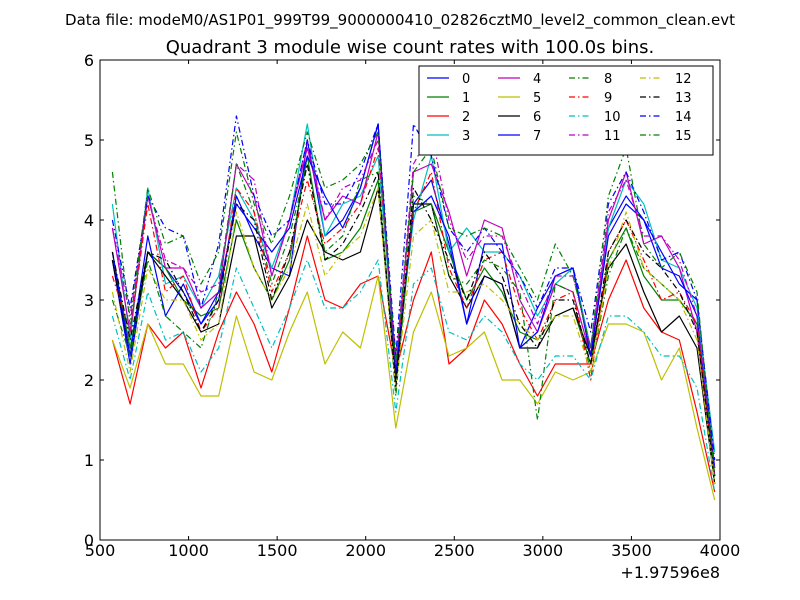 Image resolution: width=800 pixels, height=600 pixels. I want to click on x-tick-label: 3500, so click(631, 550).